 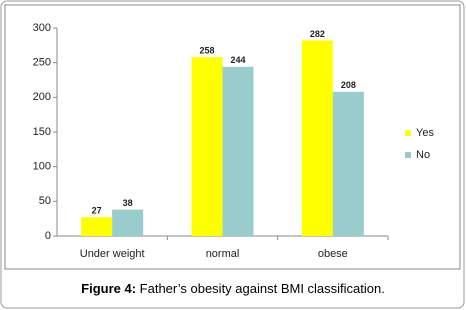 I want to click on value-label: 38, so click(x=128, y=203).